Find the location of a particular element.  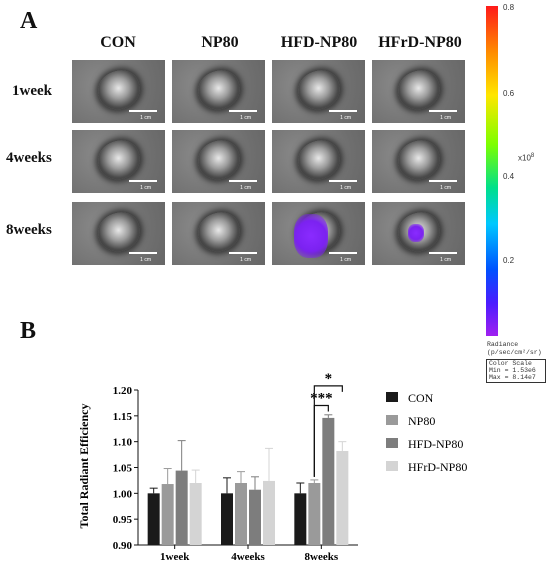

colorbar-tick: 0.8 is located at coordinates (509, 7).